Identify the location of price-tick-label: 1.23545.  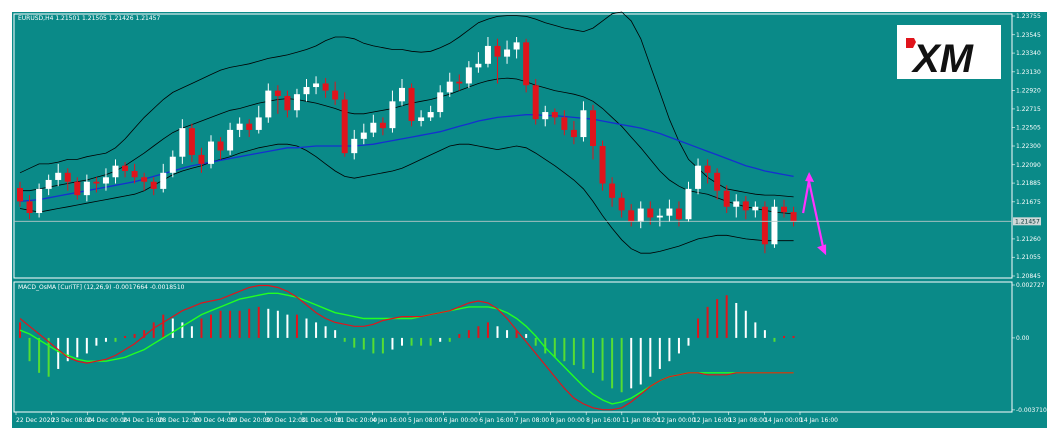
(1028, 35).